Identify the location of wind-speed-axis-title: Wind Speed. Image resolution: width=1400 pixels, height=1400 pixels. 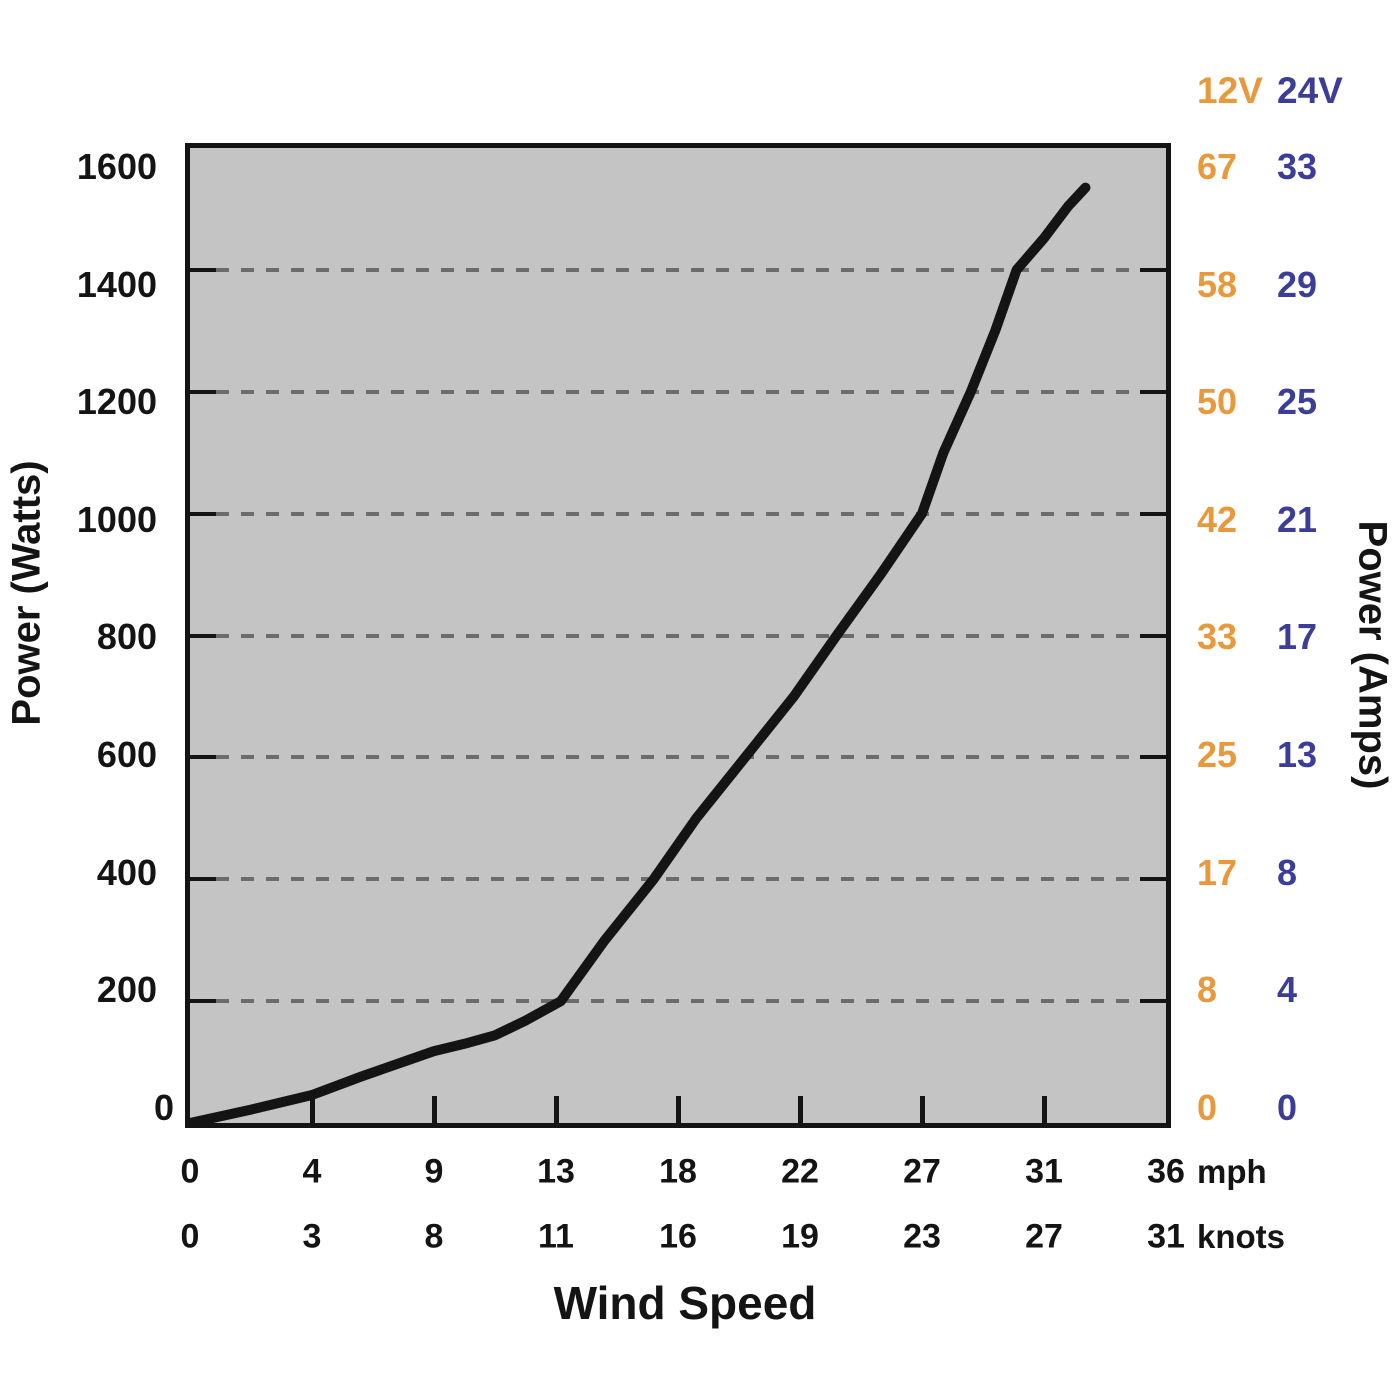
(685, 1303).